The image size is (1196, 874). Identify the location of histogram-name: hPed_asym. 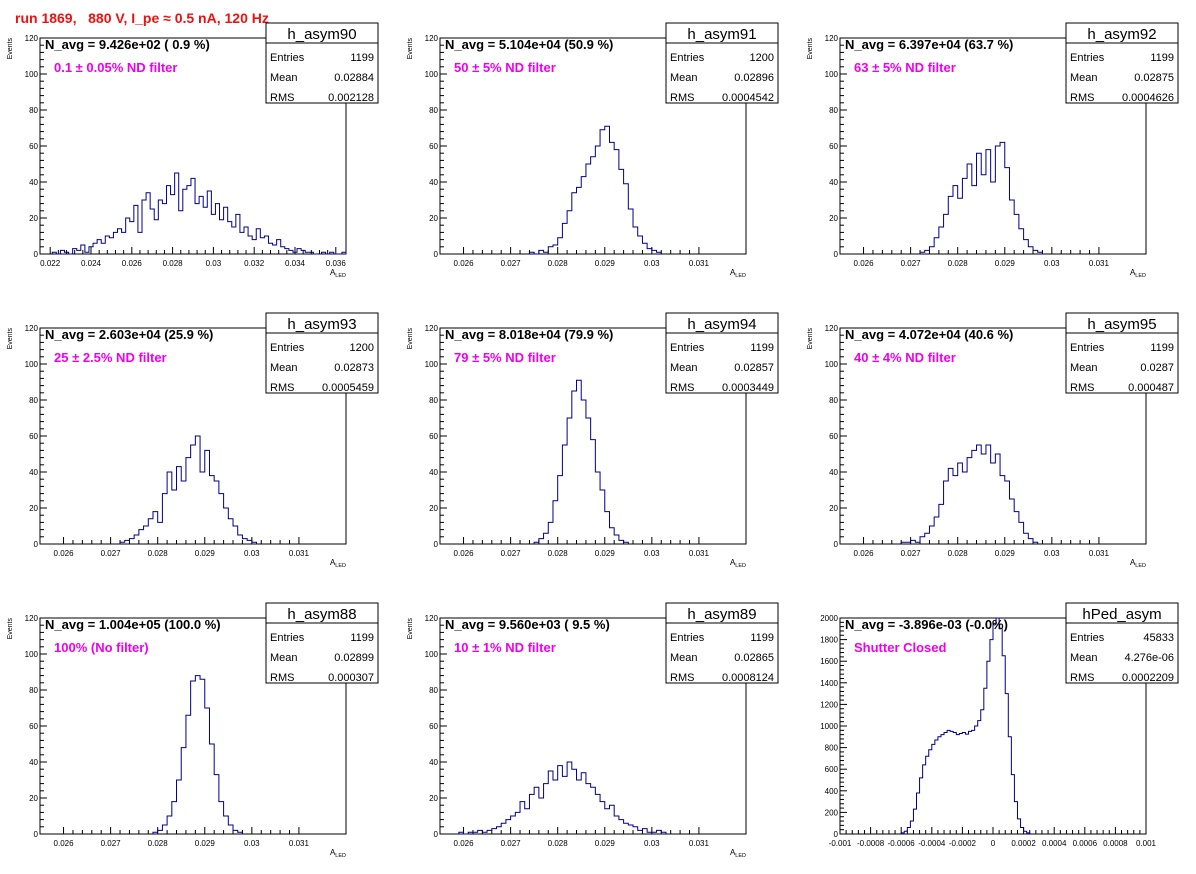
(1121, 614).